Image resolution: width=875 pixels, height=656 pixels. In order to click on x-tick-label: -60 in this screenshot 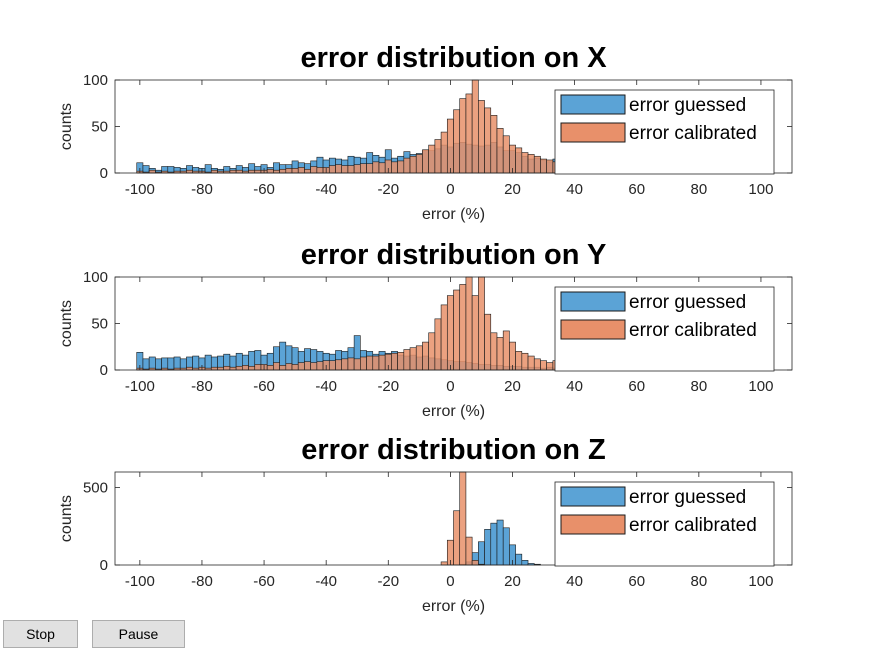, I will do `click(264, 189)`.